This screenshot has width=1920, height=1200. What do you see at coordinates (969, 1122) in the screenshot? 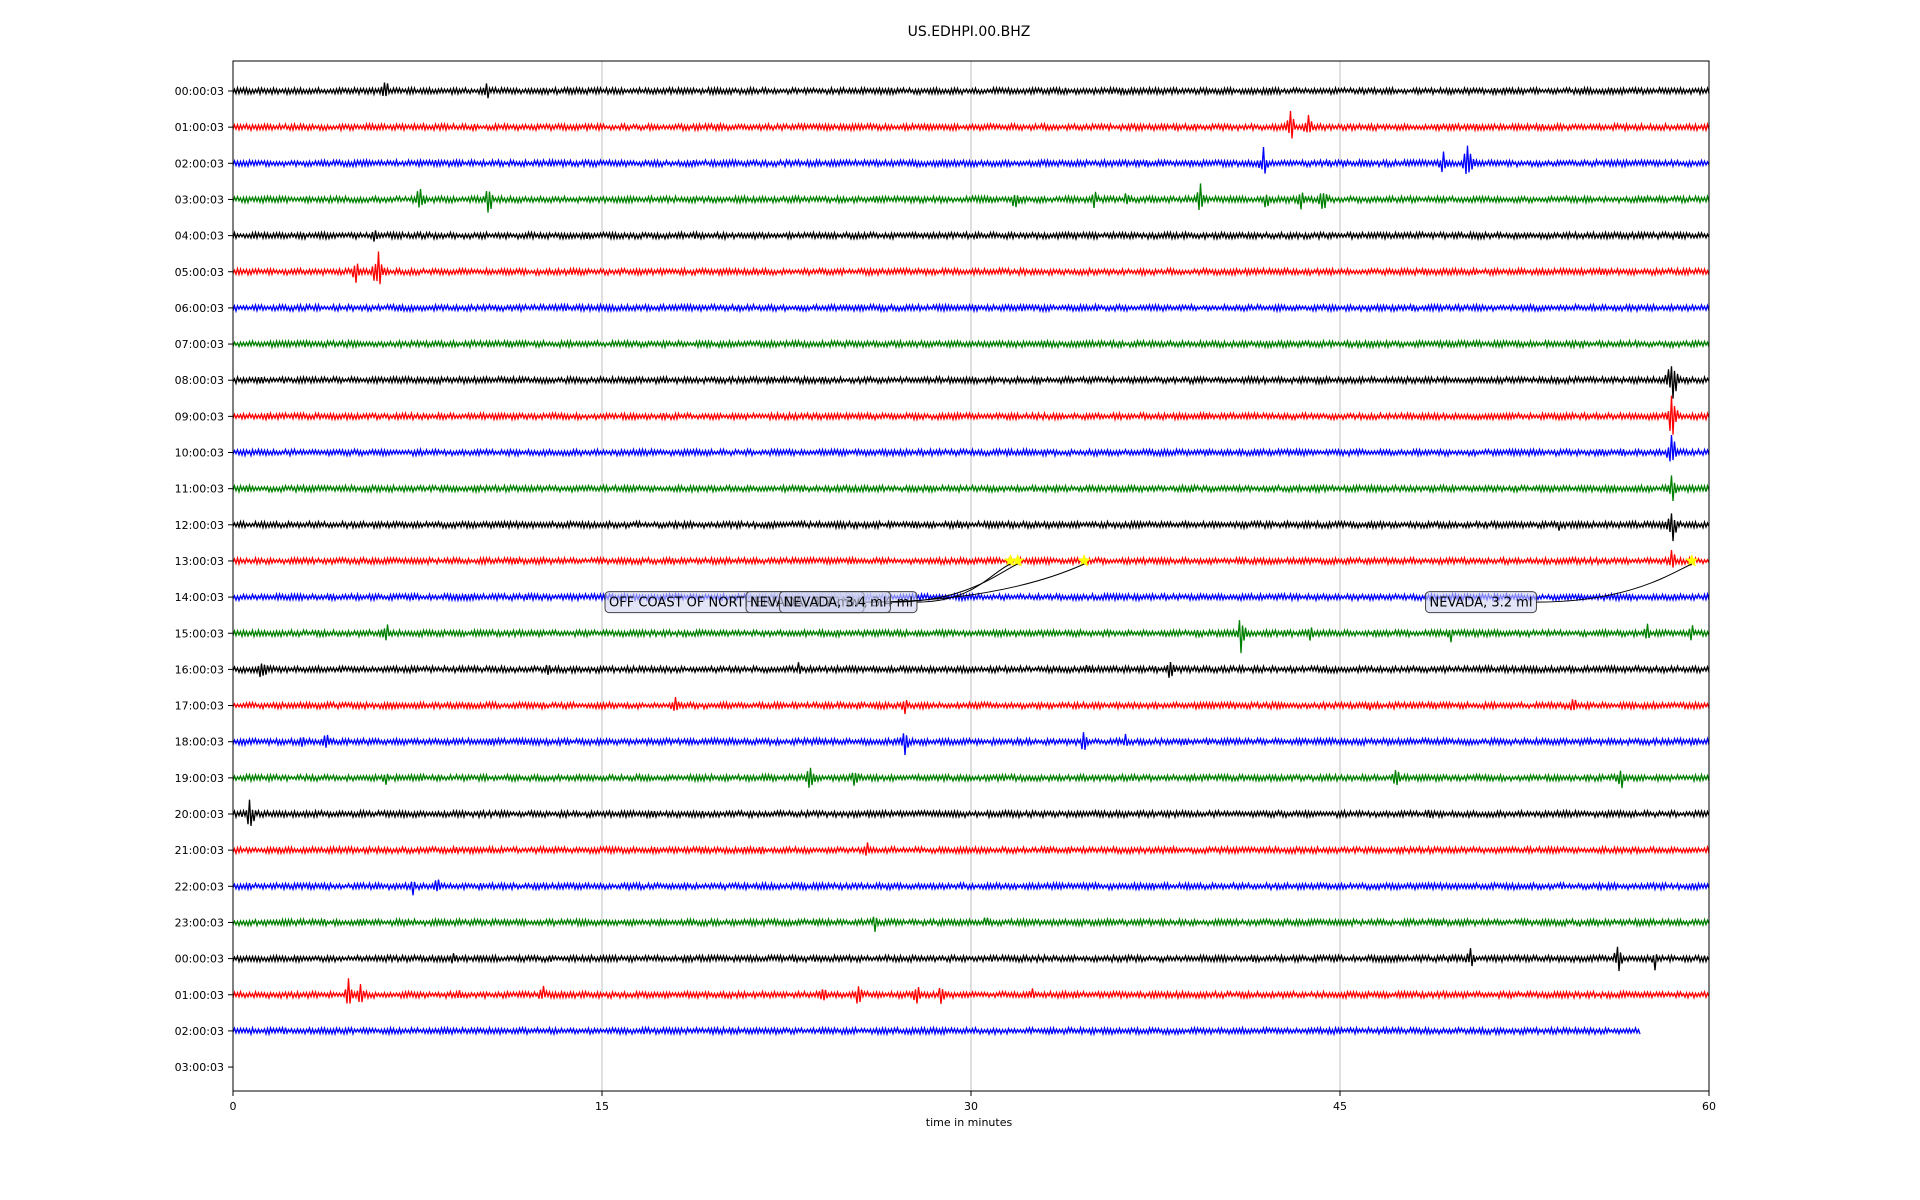
I see `x-axis-label: time in minutes` at bounding box center [969, 1122].